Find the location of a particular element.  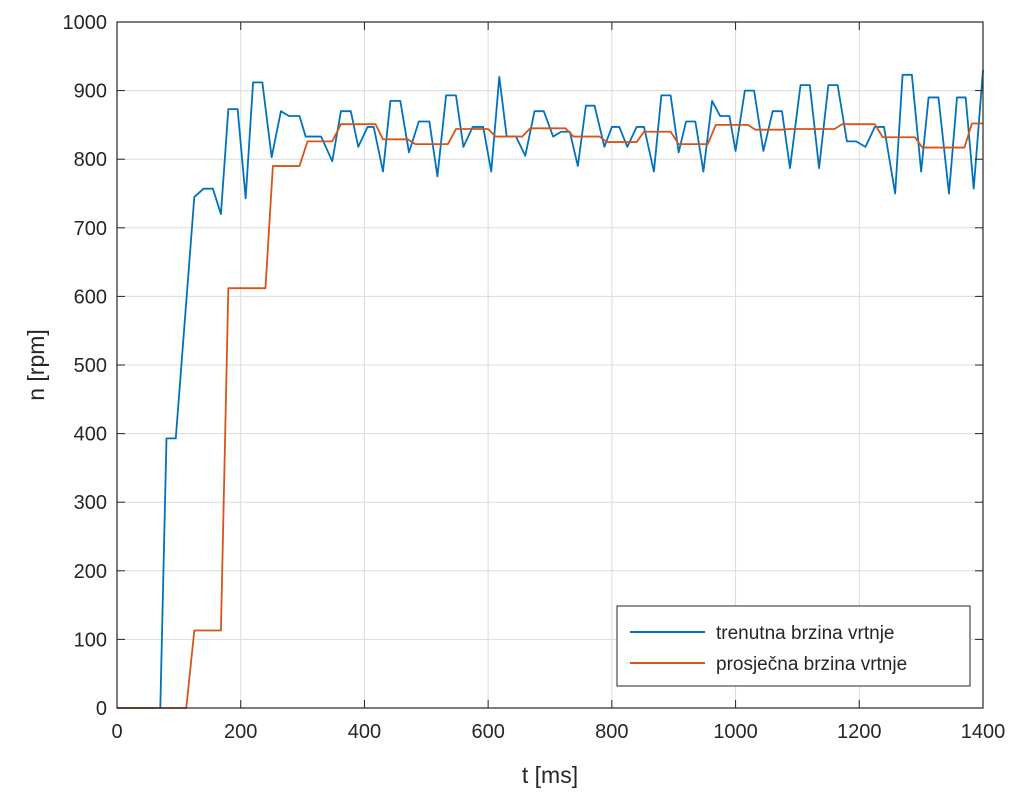

y-tick-label: 800 is located at coordinates (90, 160).